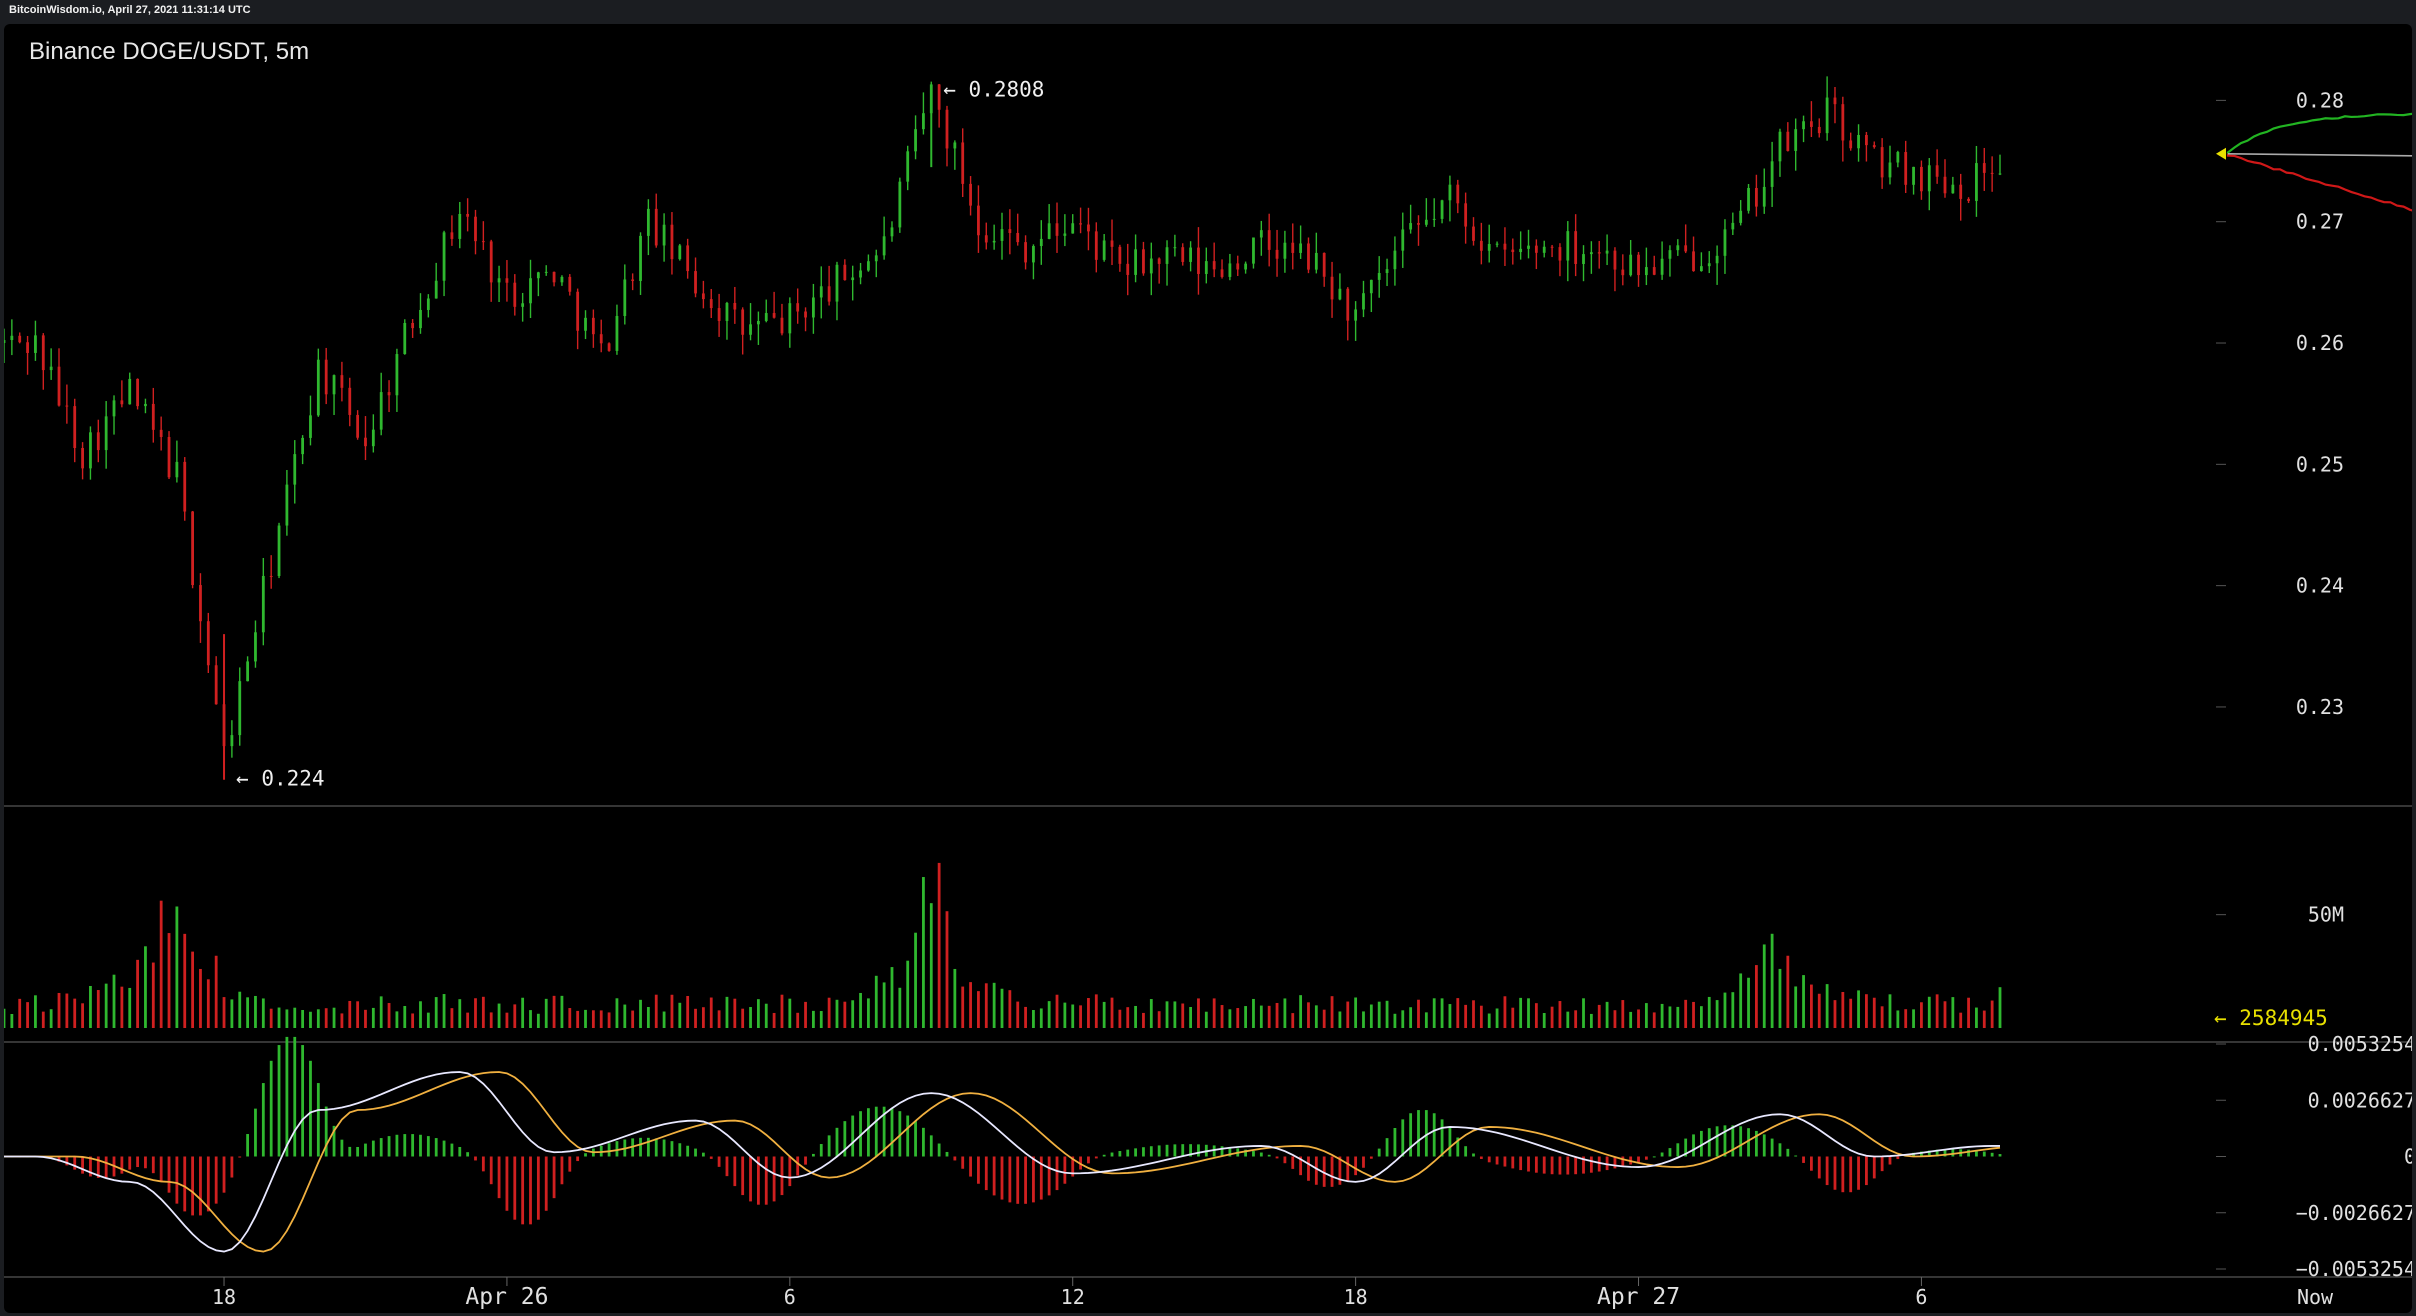 The image size is (2416, 1316). I want to click on macd-tick-label: −0.0053254, so click(2354, 1269).